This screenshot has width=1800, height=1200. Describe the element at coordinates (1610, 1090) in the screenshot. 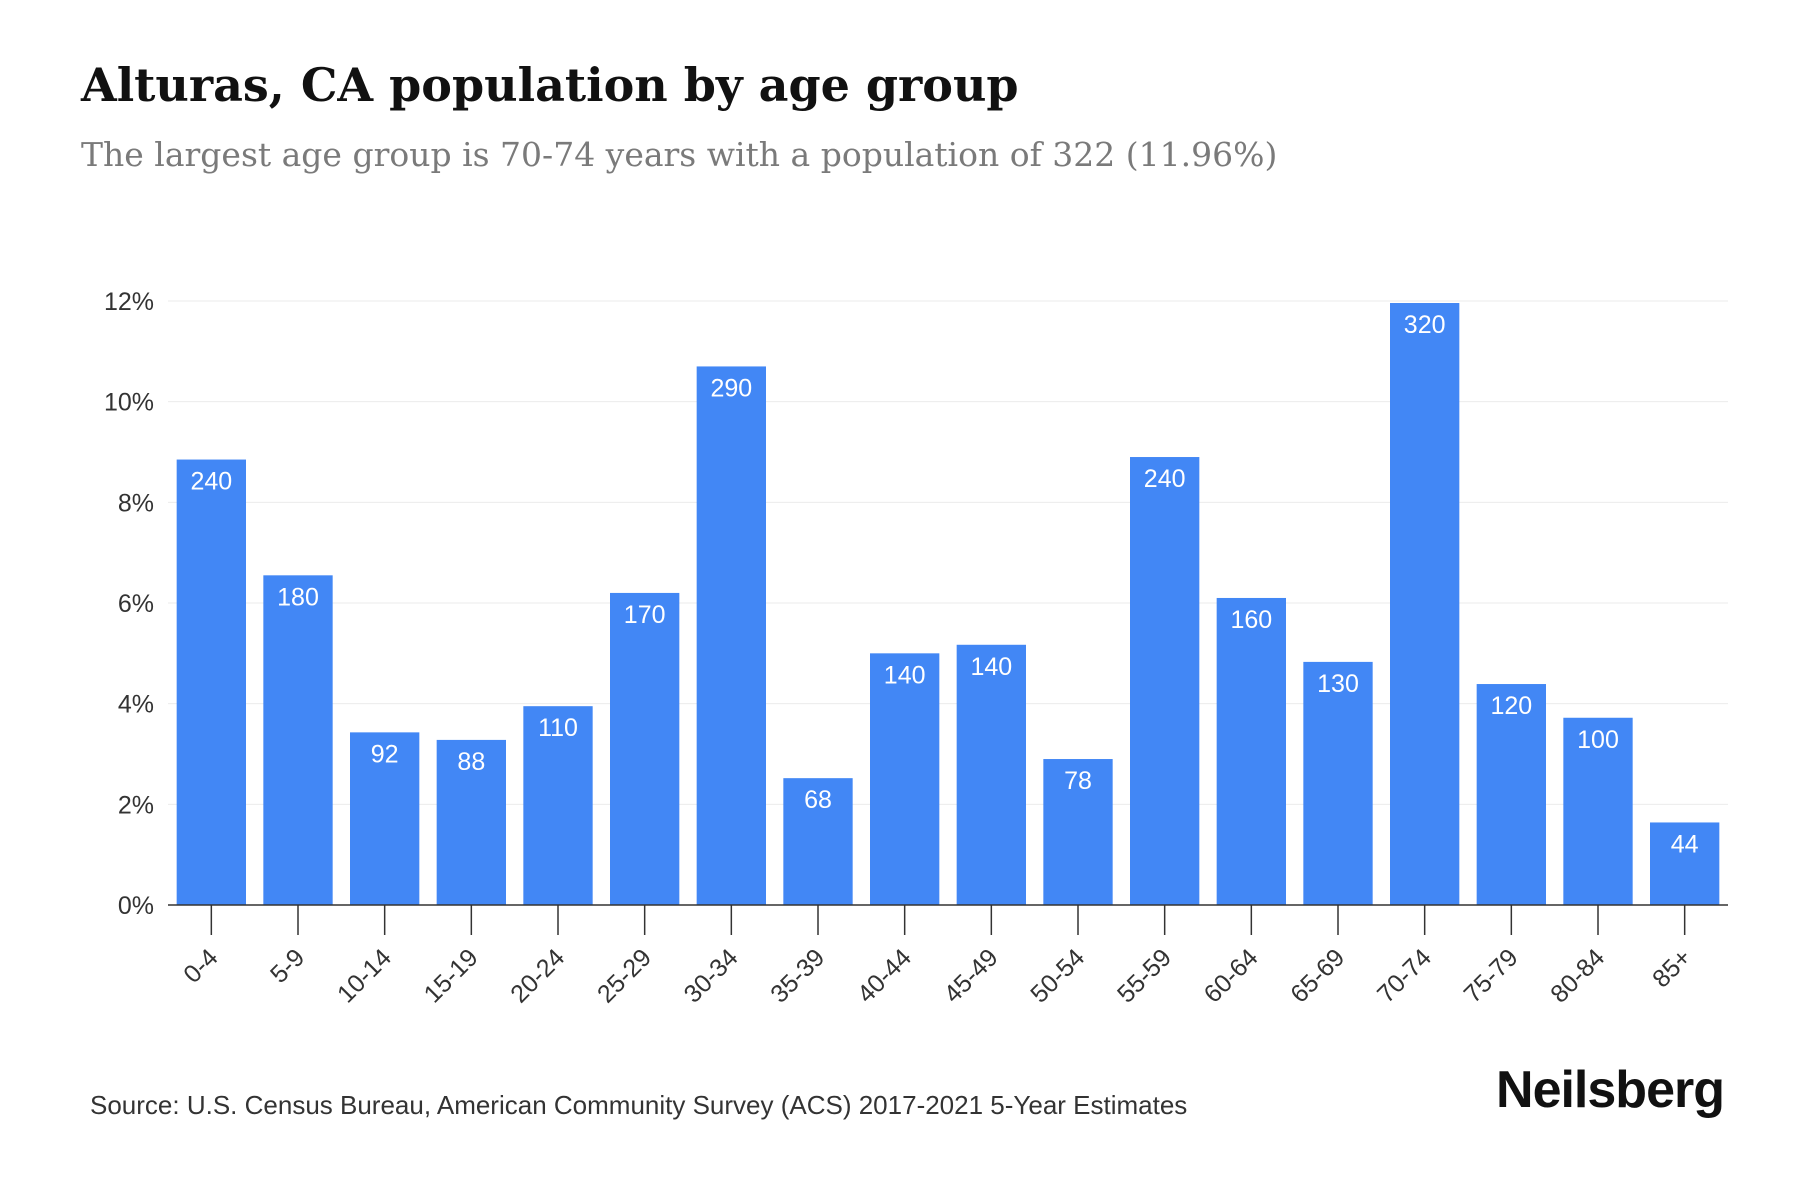

I see `brand-logo: Neilsberg` at that location.